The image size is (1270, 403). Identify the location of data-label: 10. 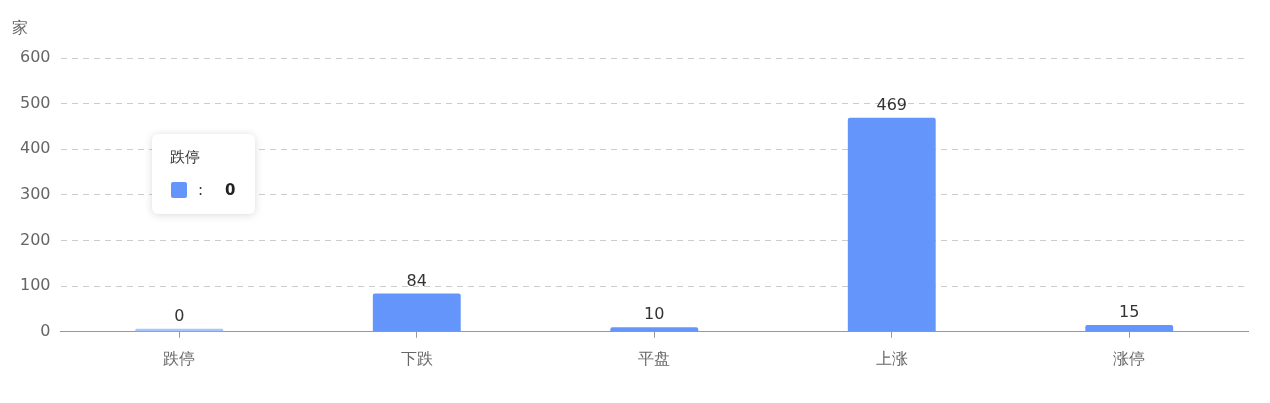
(654, 314).